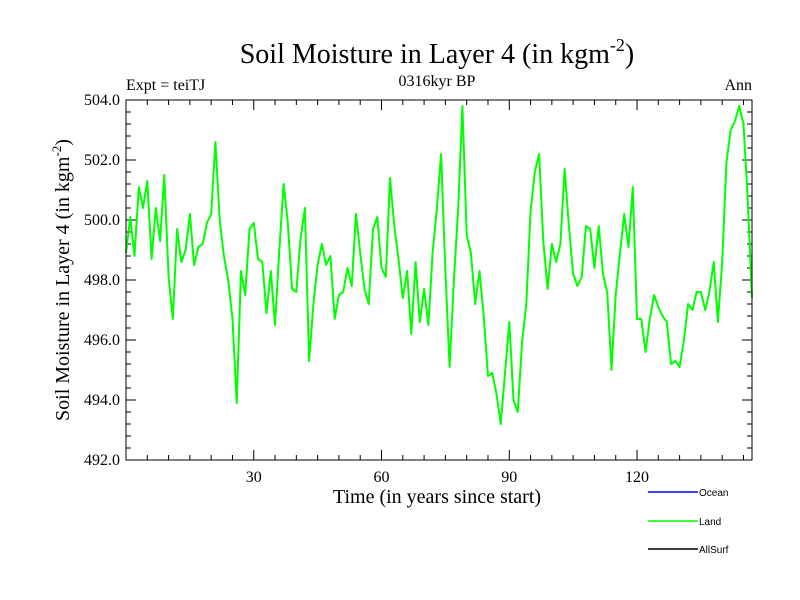 The width and height of the screenshot is (800, 600). What do you see at coordinates (714, 550) in the screenshot?
I see `legend-label-allsurf: AllSurf` at bounding box center [714, 550].